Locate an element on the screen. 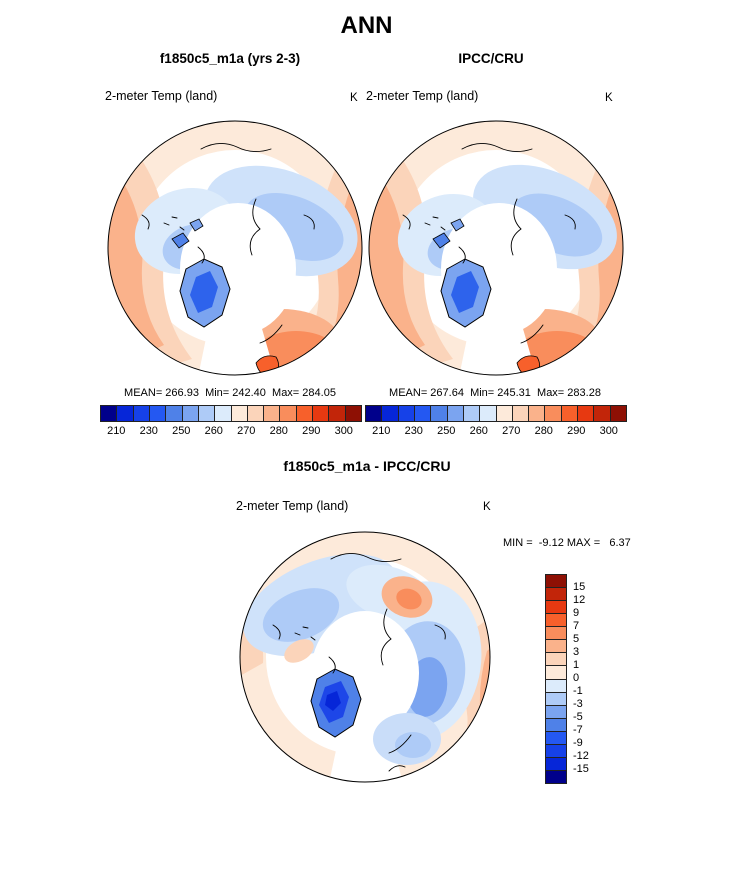 The width and height of the screenshot is (733, 882). colorbar-tick-label: -1 is located at coordinates (578, 691).